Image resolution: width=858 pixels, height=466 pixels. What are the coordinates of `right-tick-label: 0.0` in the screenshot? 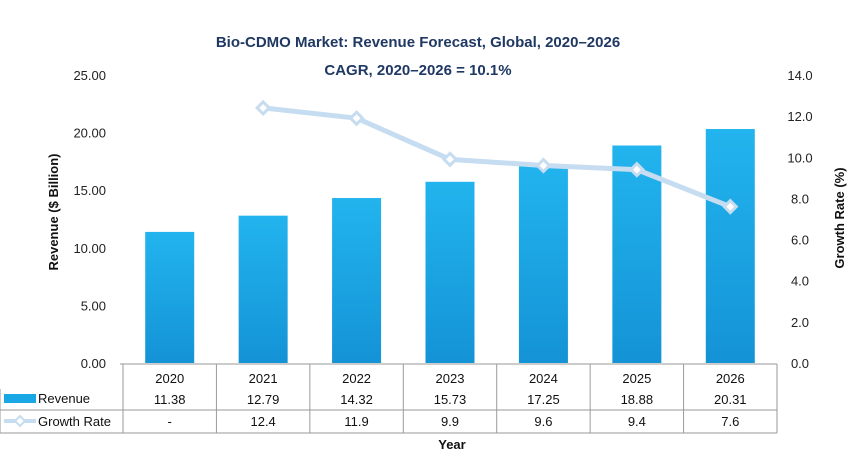 It's located at (800, 363).